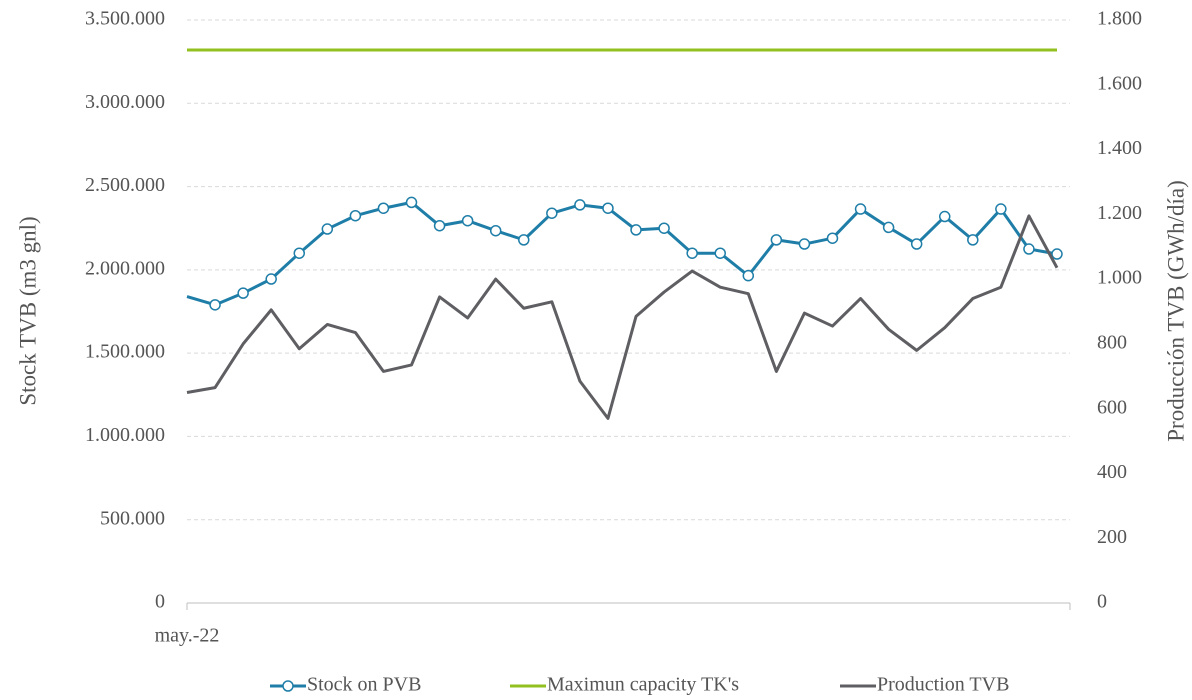 Image resolution: width=1192 pixels, height=700 pixels. Describe the element at coordinates (125, 352) in the screenshot. I see `y-tick-label: 1.500.000` at that location.